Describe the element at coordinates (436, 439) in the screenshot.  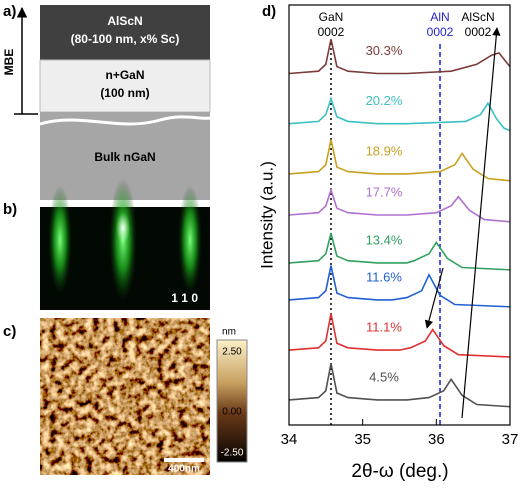
I see `x-tick-label: 36` at that location.